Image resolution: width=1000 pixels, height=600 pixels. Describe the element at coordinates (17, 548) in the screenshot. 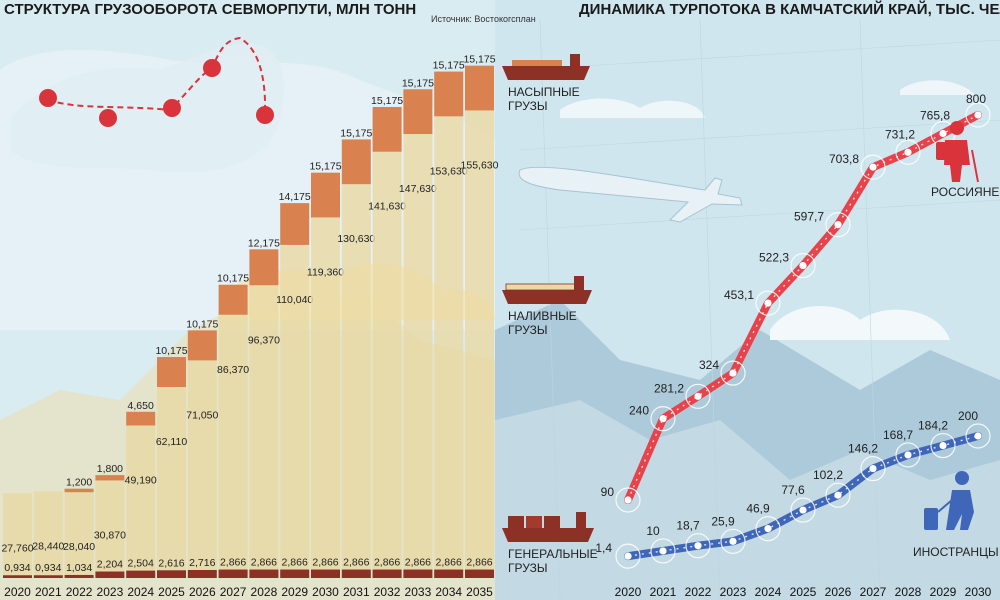

I see `label-liquid-2020: 27,760` at that location.